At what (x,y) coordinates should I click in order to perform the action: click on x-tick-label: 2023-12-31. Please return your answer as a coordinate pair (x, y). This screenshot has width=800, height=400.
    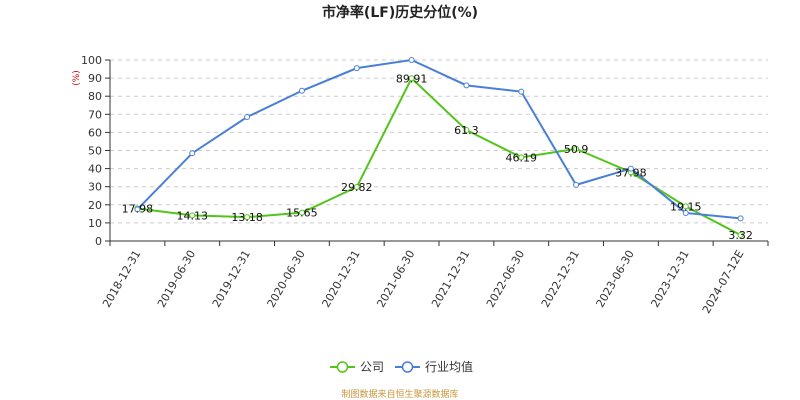
    Looking at the image, I should click on (669, 279).